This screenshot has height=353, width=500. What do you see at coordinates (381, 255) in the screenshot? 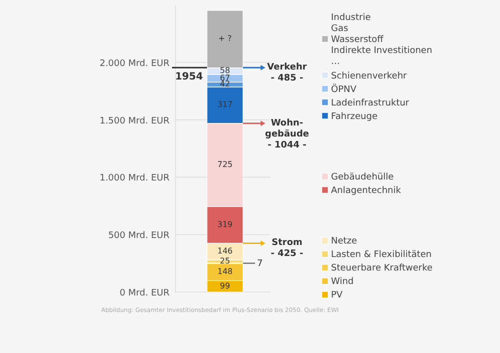
I see `legend-label: Lasten & Flexibilitäten` at bounding box center [381, 255].